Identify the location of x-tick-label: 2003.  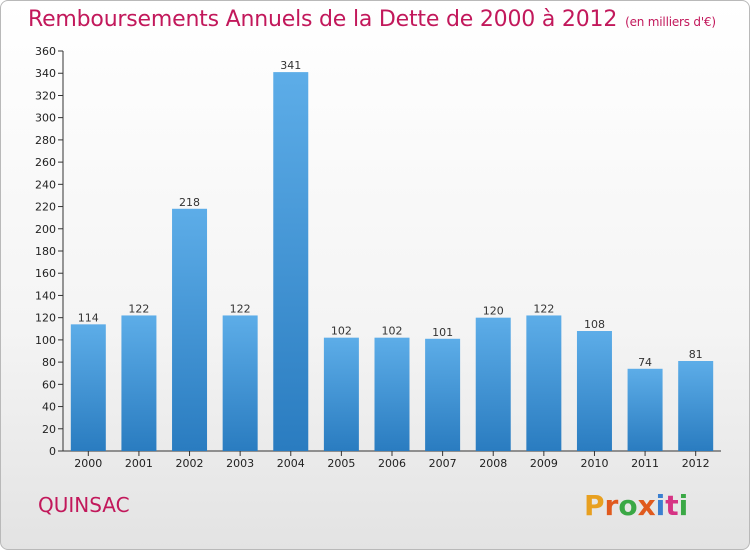
(240, 463).